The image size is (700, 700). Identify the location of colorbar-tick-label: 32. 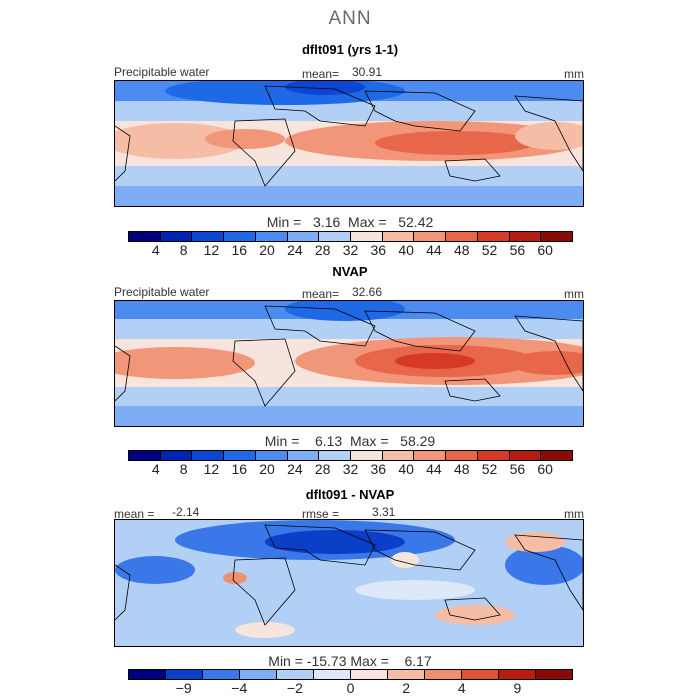
(350, 469).